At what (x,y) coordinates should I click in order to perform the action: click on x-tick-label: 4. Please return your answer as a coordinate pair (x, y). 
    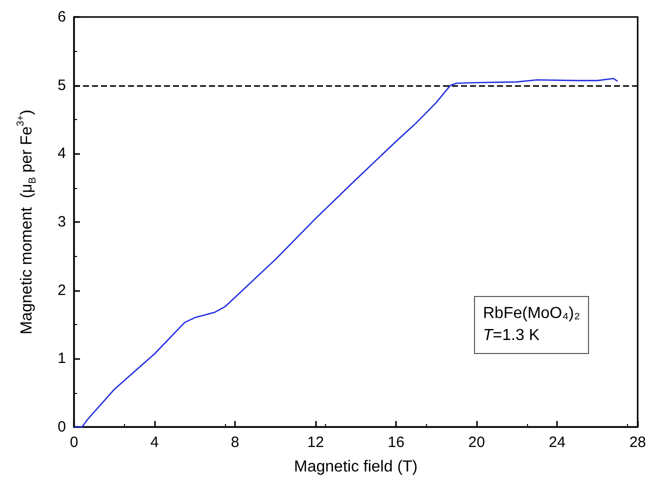
    Looking at the image, I should click on (154, 442).